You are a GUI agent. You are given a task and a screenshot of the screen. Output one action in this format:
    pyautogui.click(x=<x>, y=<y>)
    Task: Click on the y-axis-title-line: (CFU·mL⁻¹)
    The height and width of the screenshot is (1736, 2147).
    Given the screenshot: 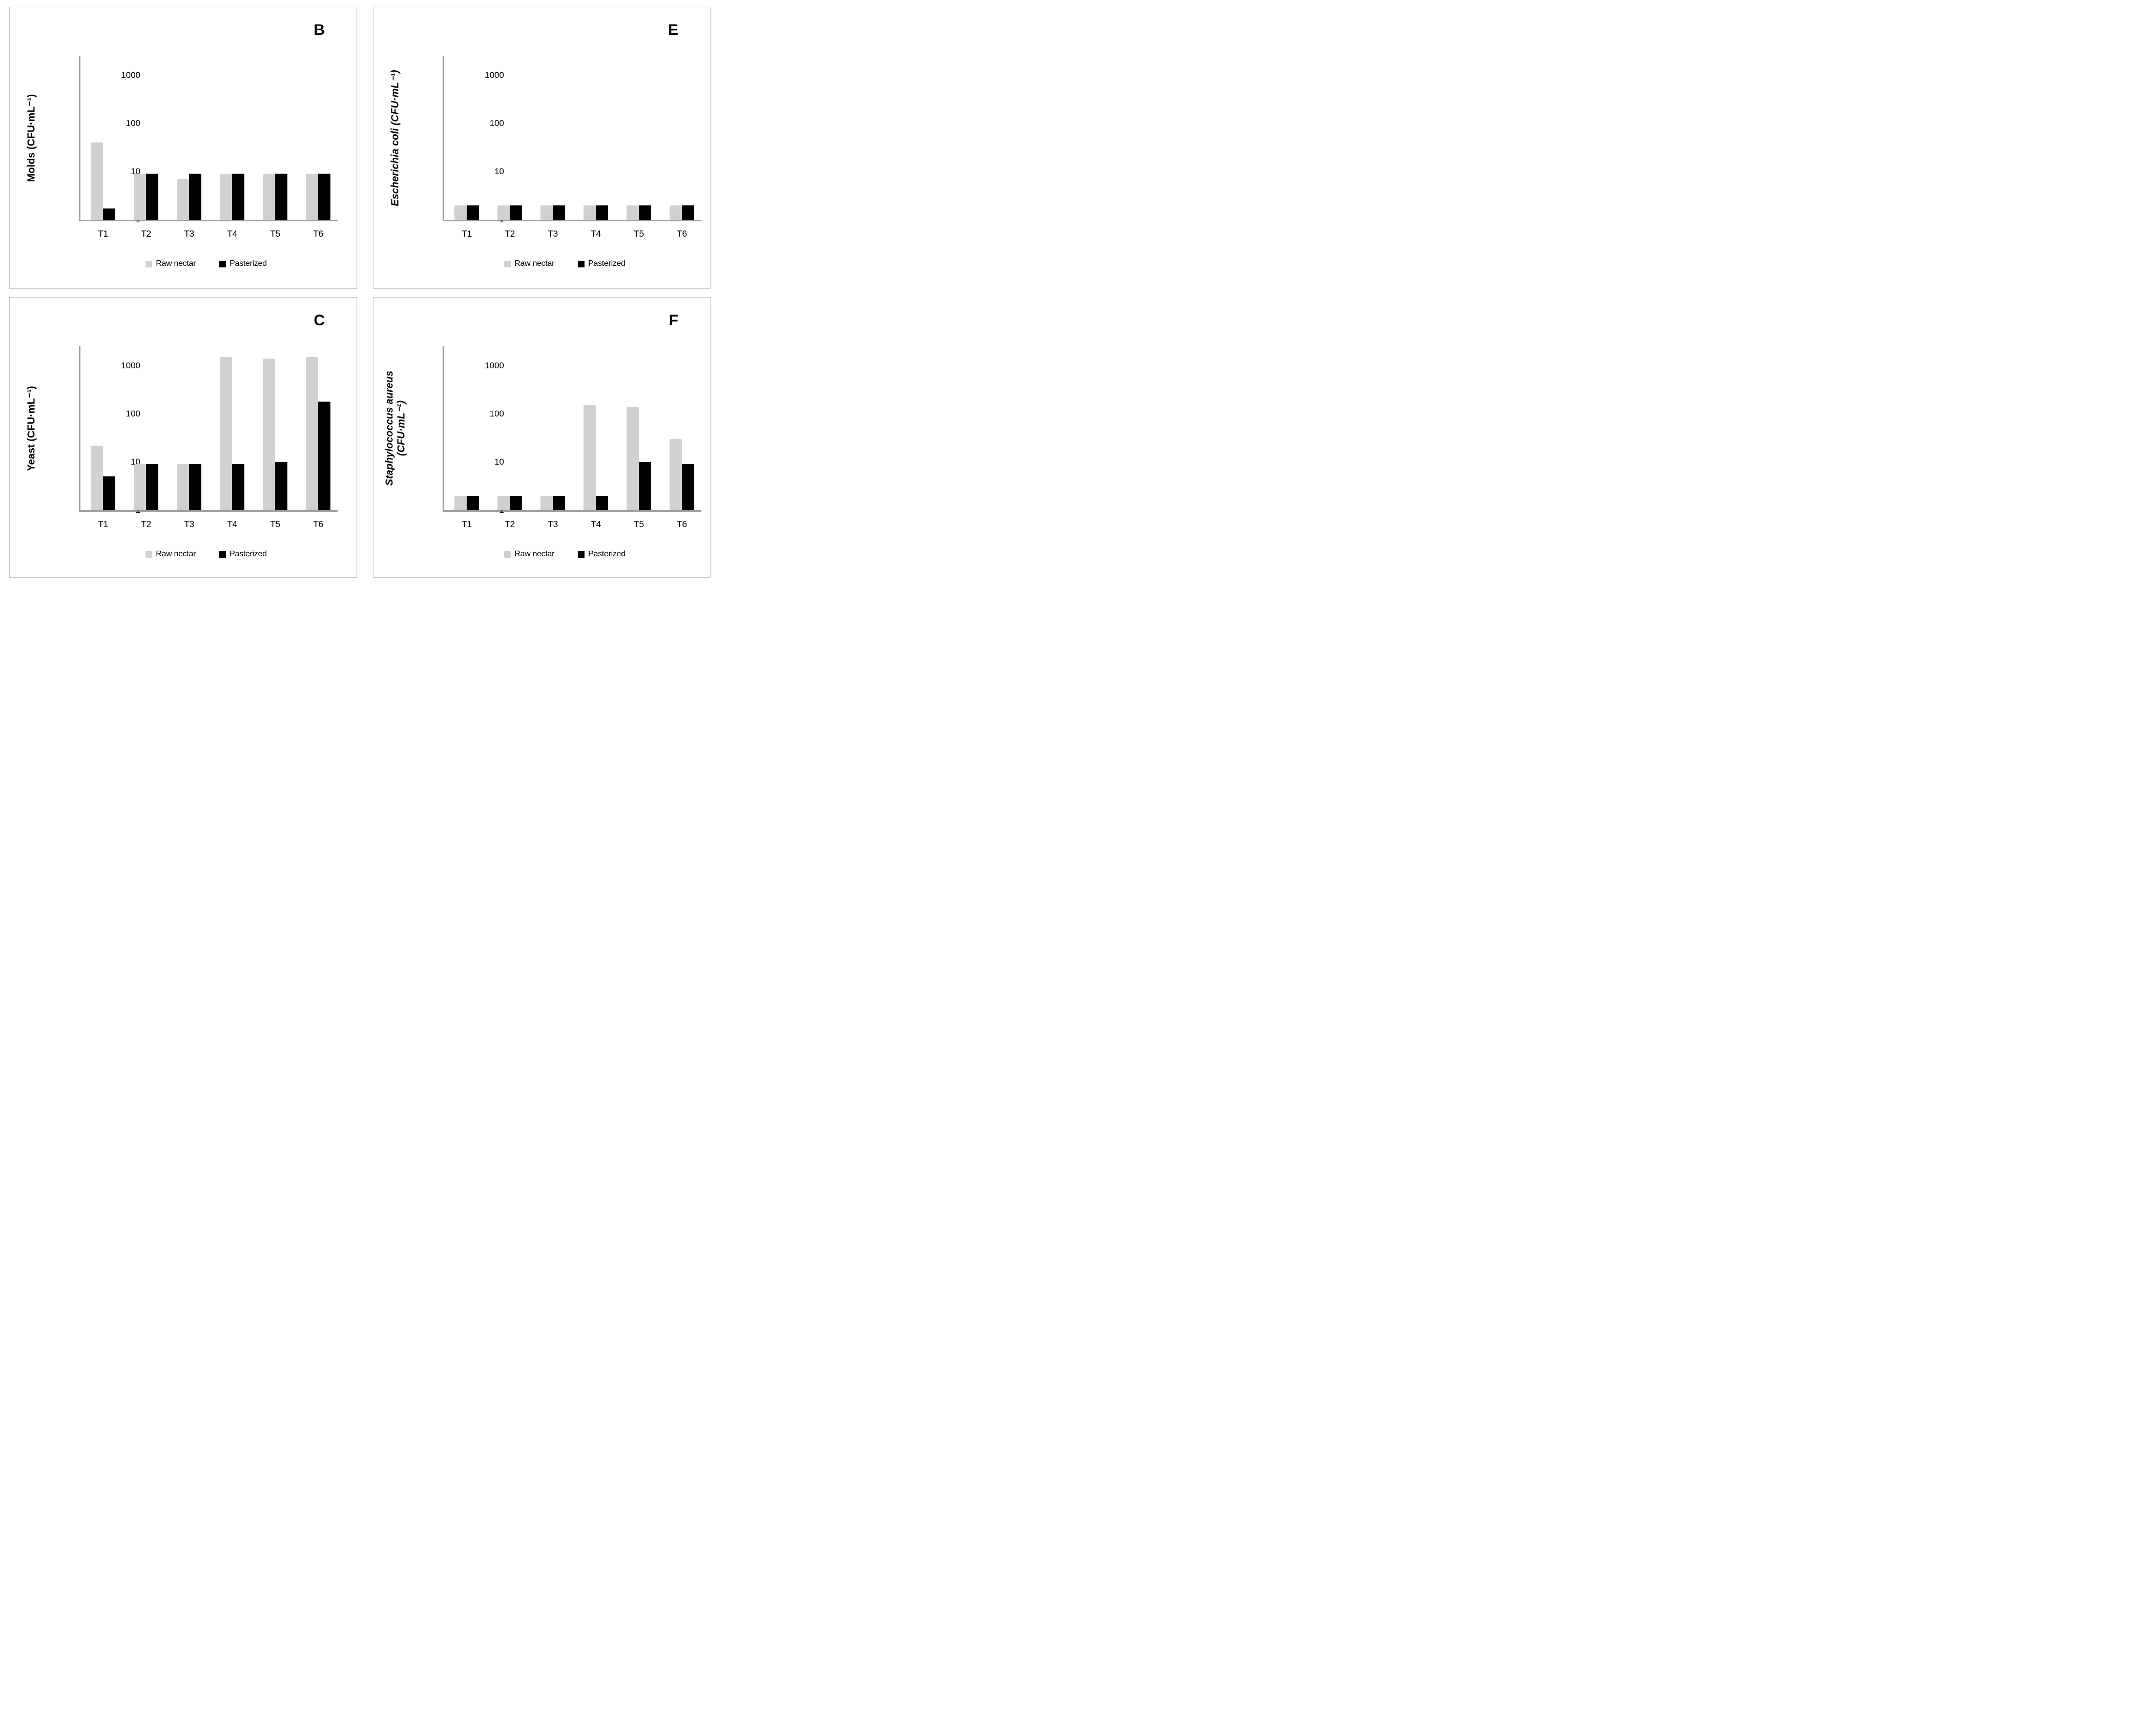 What is the action you would take?
    pyautogui.click(x=401, y=428)
    